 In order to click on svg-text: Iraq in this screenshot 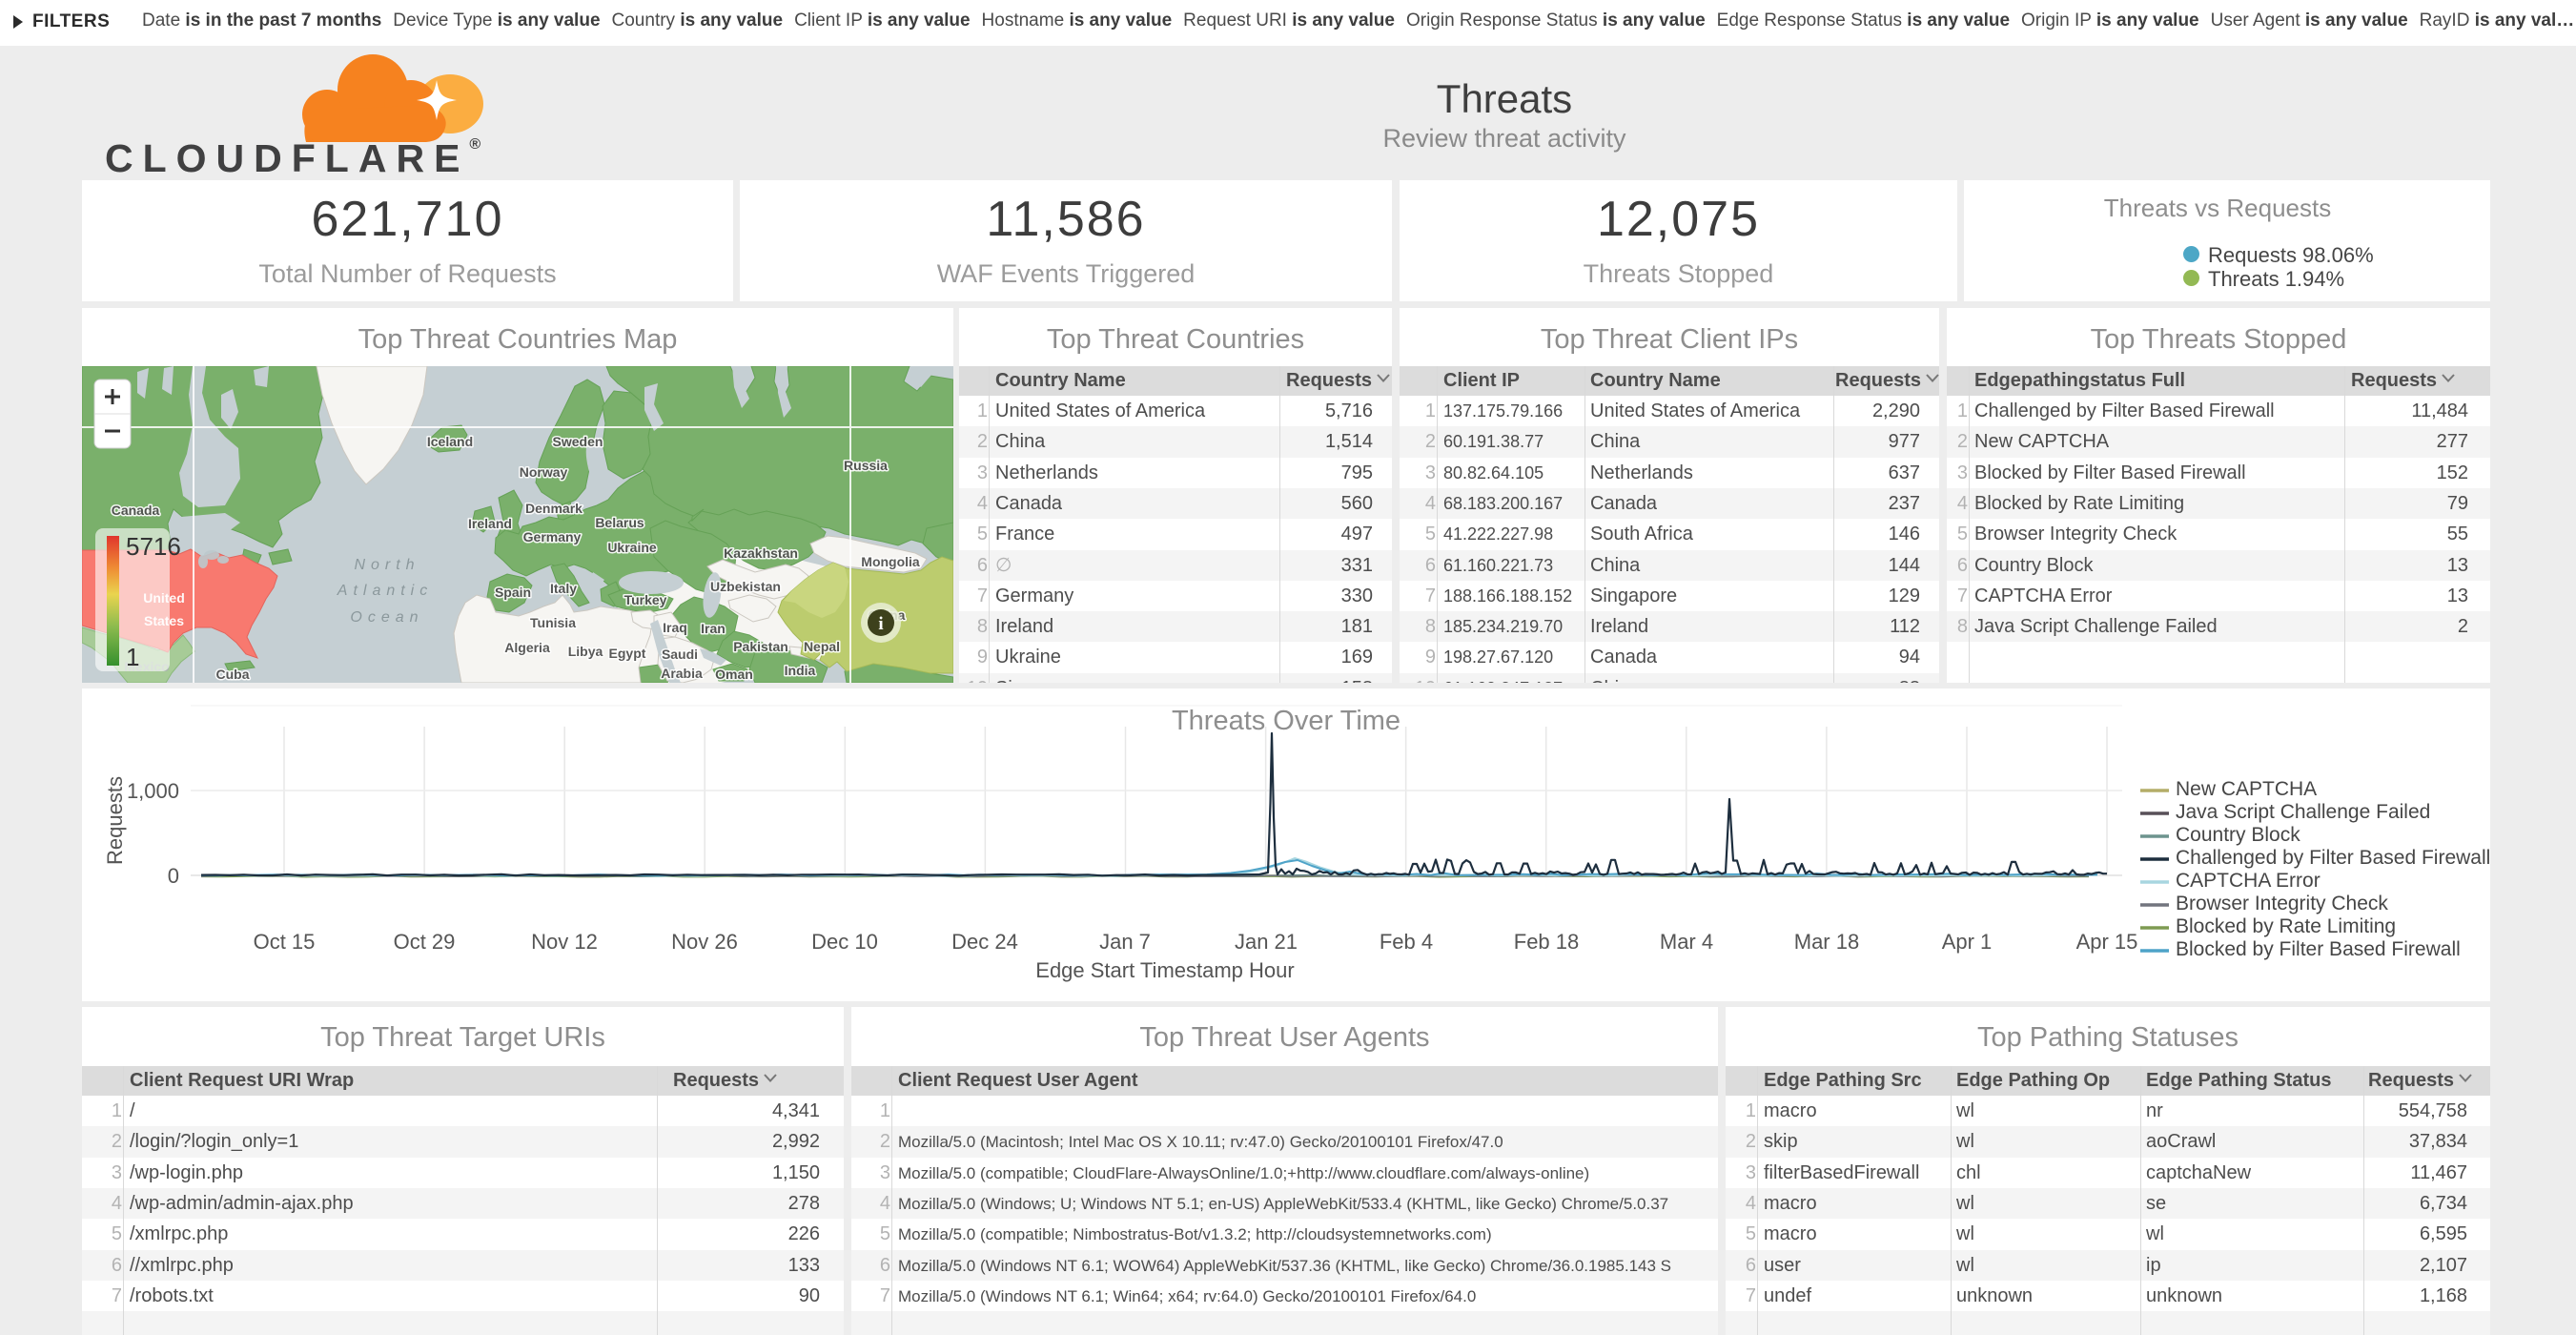, I will do `click(675, 627)`.